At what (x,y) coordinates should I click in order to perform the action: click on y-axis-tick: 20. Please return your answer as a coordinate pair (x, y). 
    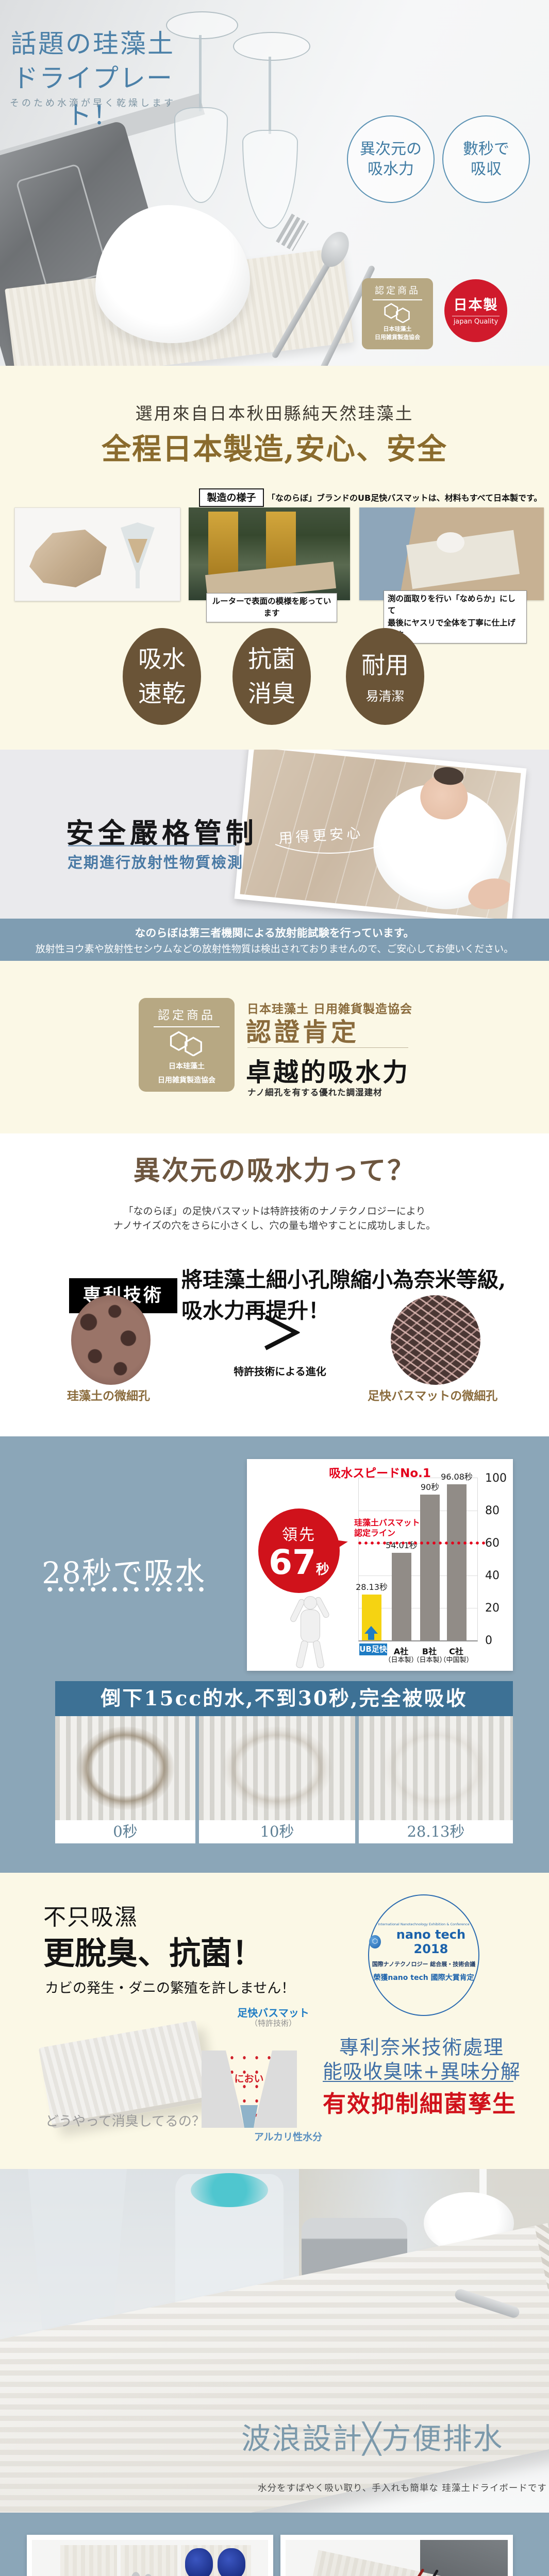
    Looking at the image, I should click on (492, 1608).